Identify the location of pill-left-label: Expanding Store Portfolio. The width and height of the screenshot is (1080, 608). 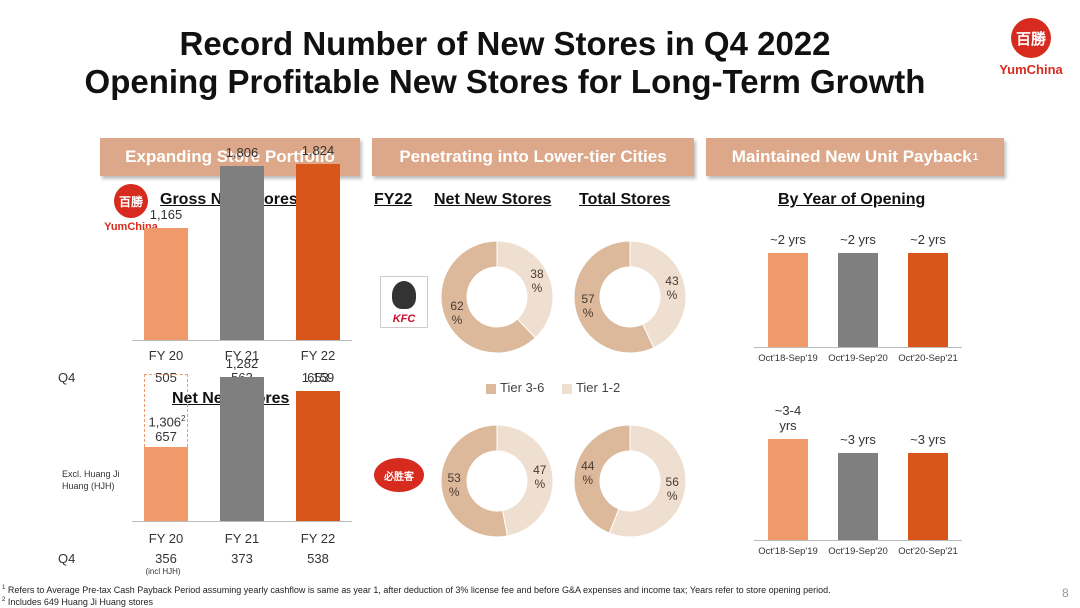
(230, 156).